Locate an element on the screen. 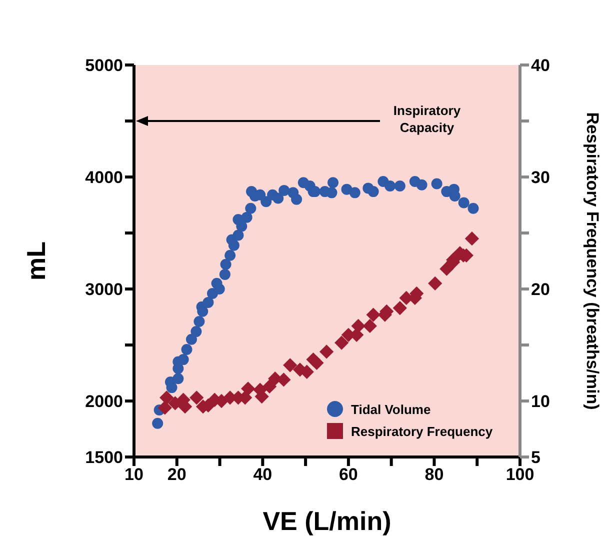  x-tick-label: 100 is located at coordinates (520, 474).